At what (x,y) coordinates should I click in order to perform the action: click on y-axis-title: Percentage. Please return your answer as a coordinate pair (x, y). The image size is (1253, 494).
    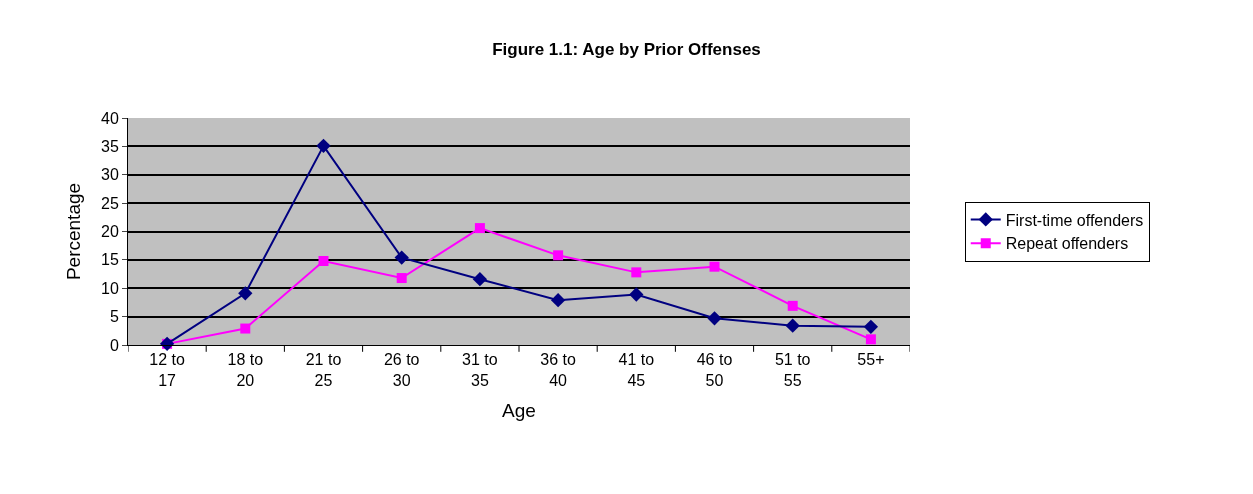
    Looking at the image, I should click on (73, 231).